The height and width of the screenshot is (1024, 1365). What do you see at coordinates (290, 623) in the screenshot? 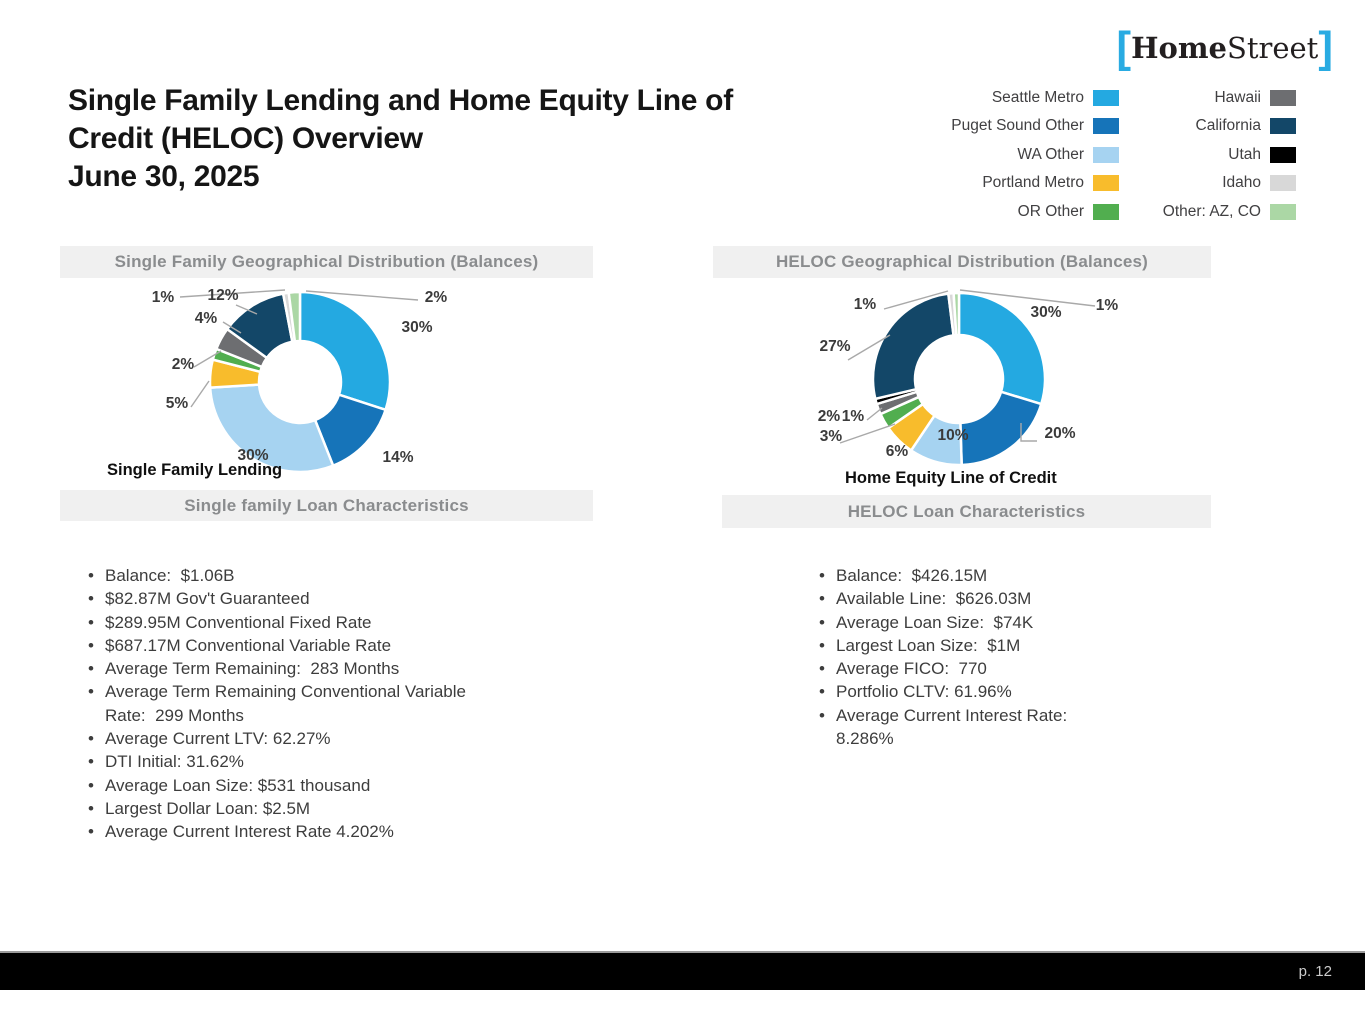
I see `bullet-item: $289.95M Conventional Fixed Rate` at bounding box center [290, 623].